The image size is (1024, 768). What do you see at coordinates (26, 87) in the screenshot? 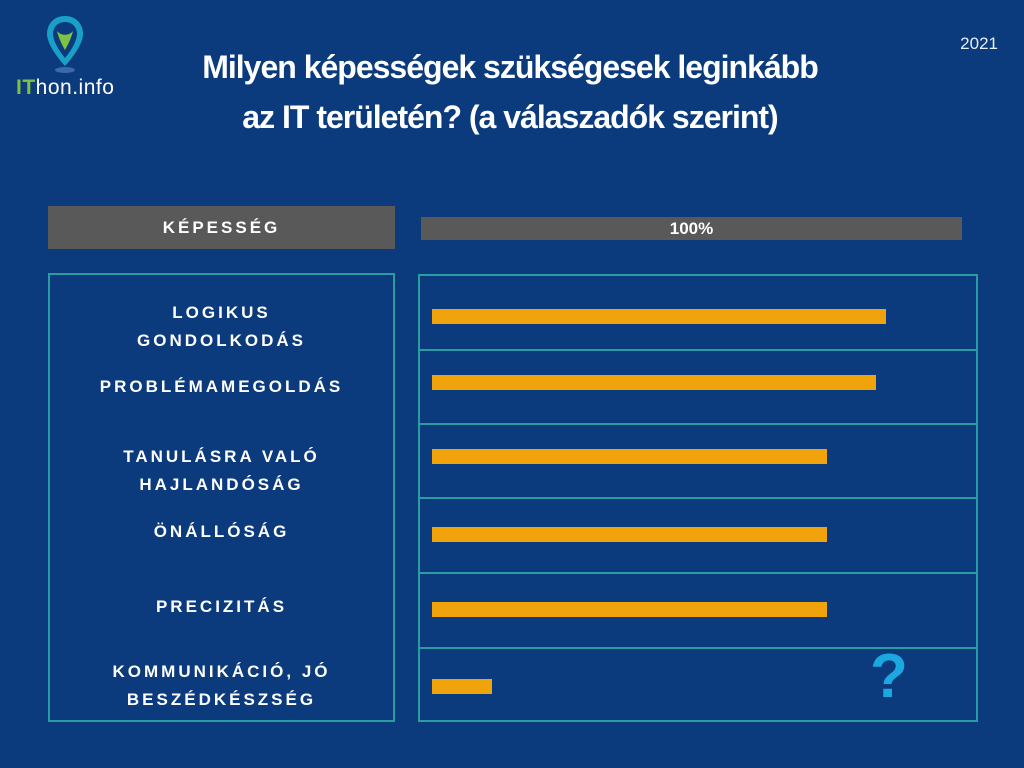
I see `logo-it-text: IT` at bounding box center [26, 87].